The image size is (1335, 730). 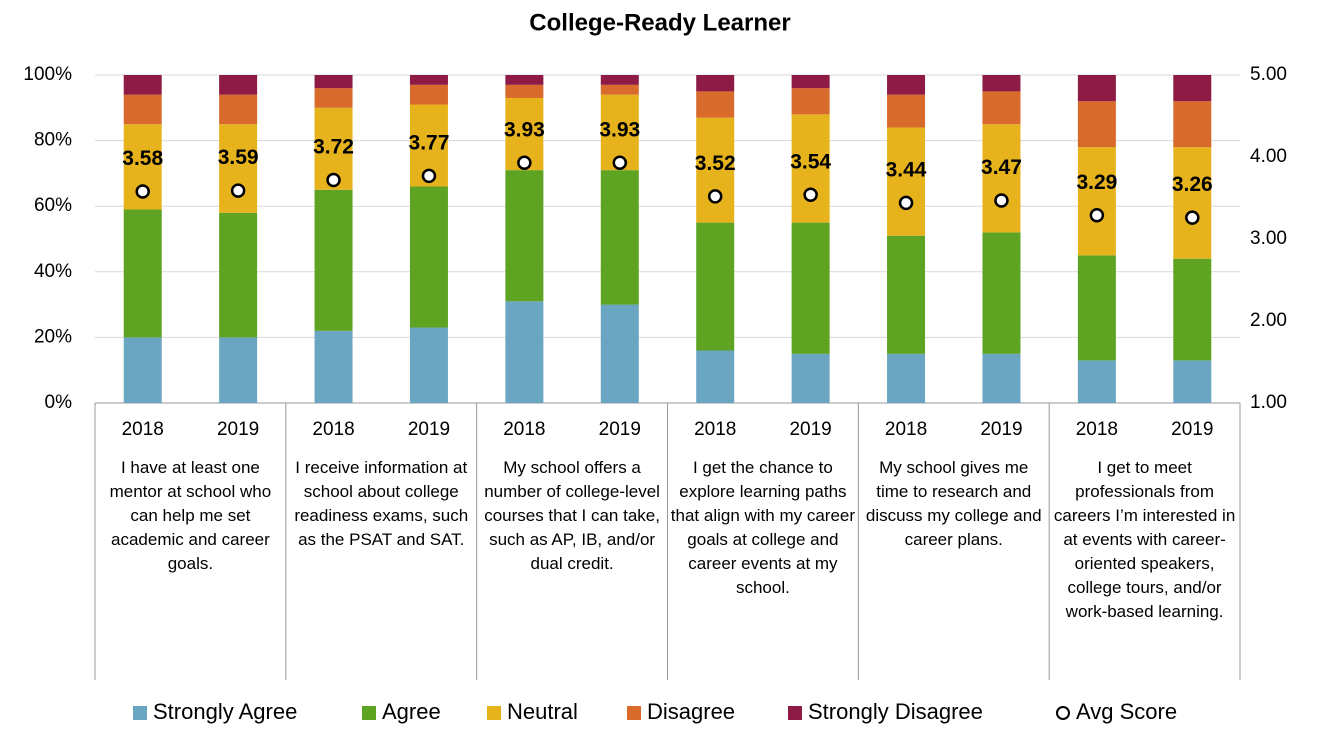 What do you see at coordinates (542, 711) in the screenshot?
I see `legend-label: Neutral` at bounding box center [542, 711].